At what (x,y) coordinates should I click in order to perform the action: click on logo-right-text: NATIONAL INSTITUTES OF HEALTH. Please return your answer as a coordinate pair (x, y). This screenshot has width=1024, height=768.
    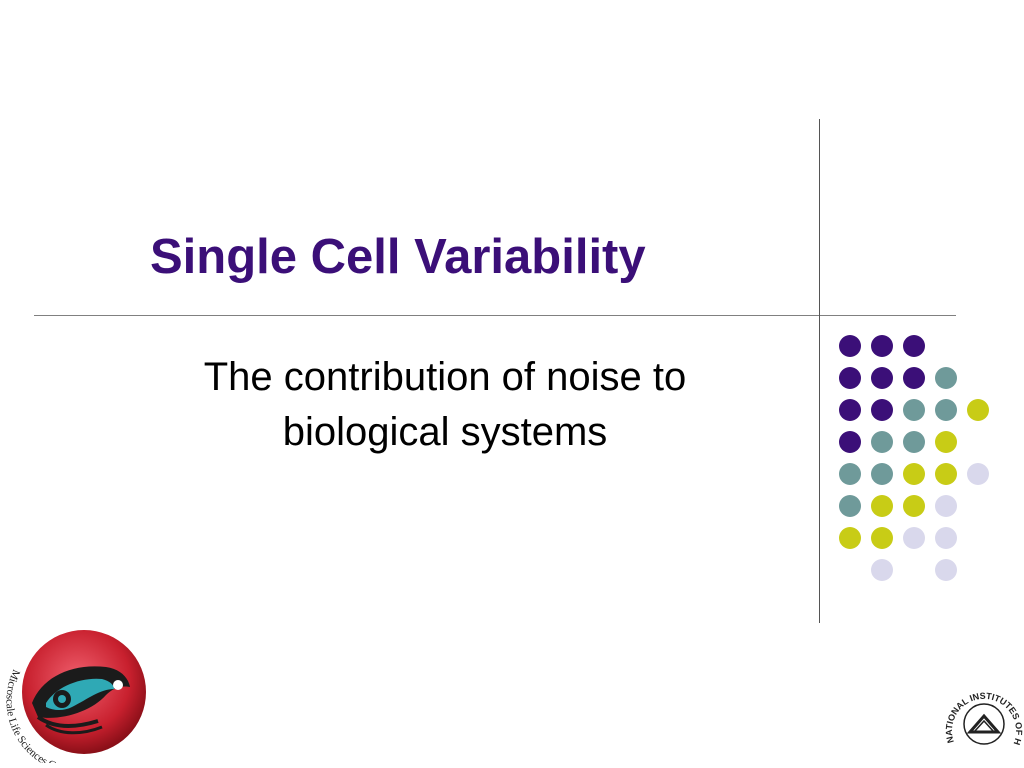
    Looking at the image, I should click on (984, 713).